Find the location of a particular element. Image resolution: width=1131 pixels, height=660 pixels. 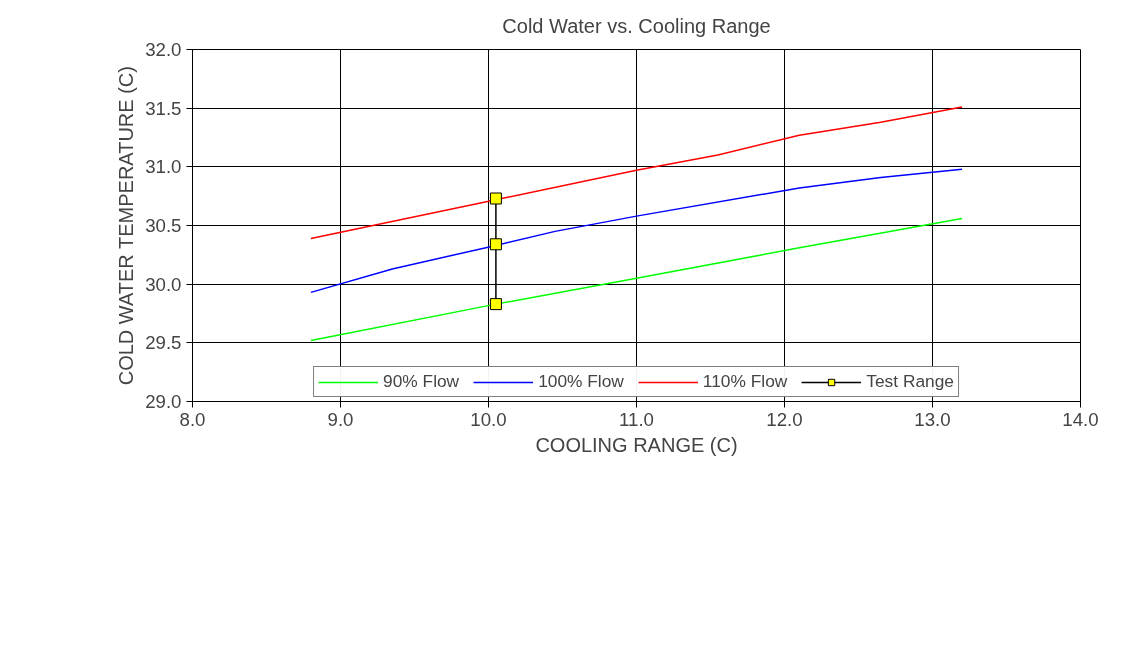

x-tick-label: 9.0 is located at coordinates (340, 419).